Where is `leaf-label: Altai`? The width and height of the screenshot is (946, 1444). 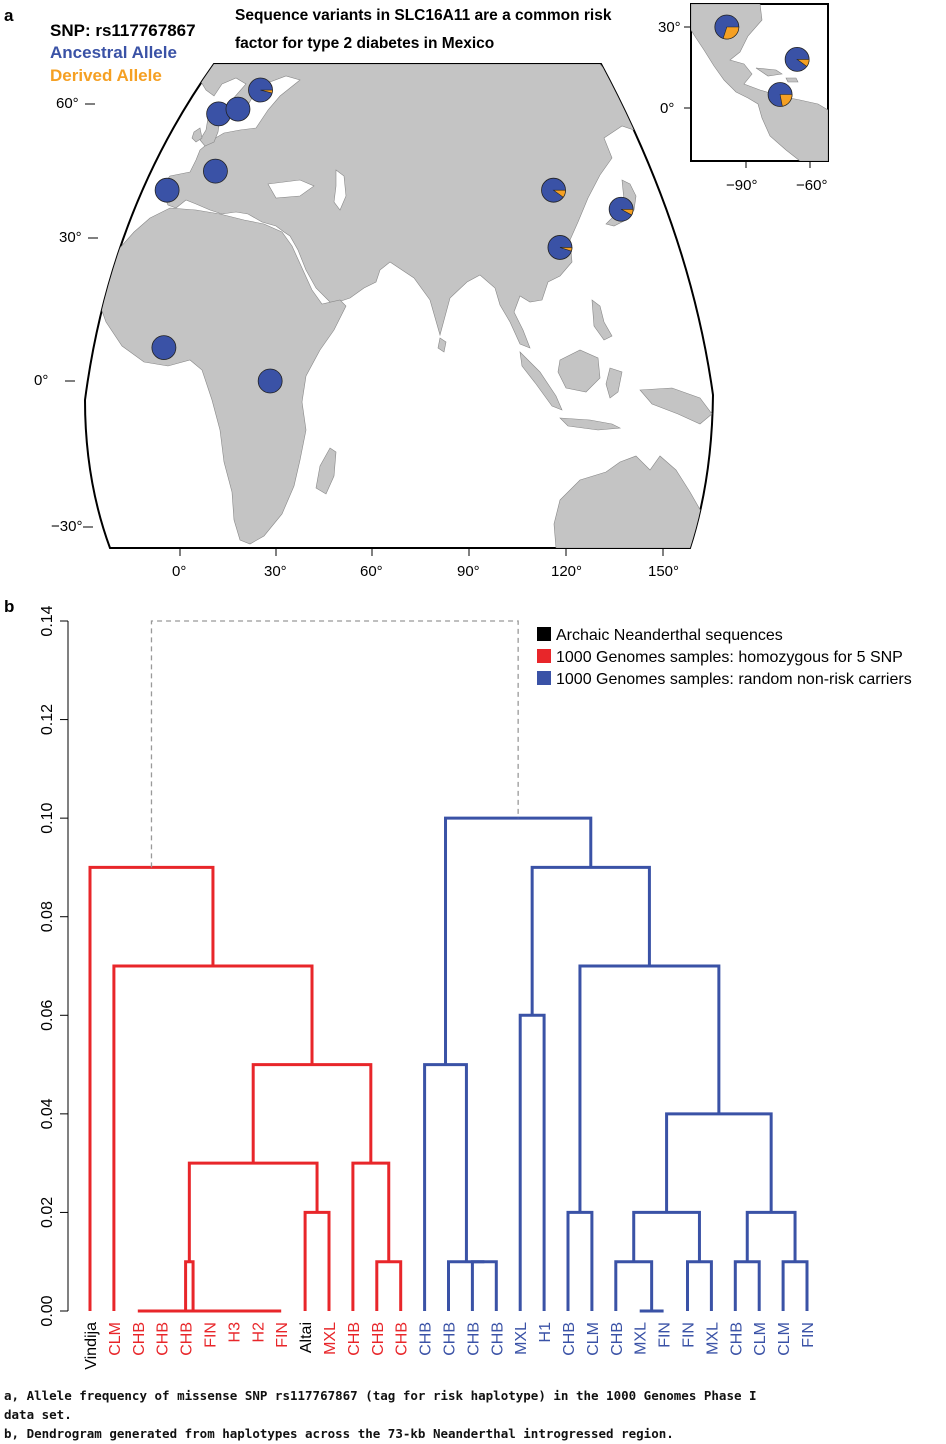 leaf-label: Altai is located at coordinates (306, 1337).